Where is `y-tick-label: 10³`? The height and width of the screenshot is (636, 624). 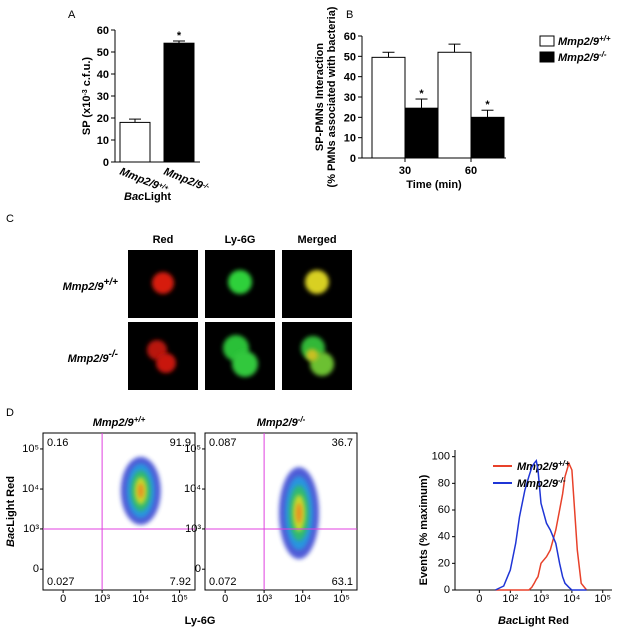 y-tick-label: 10³ is located at coordinates (31, 529).